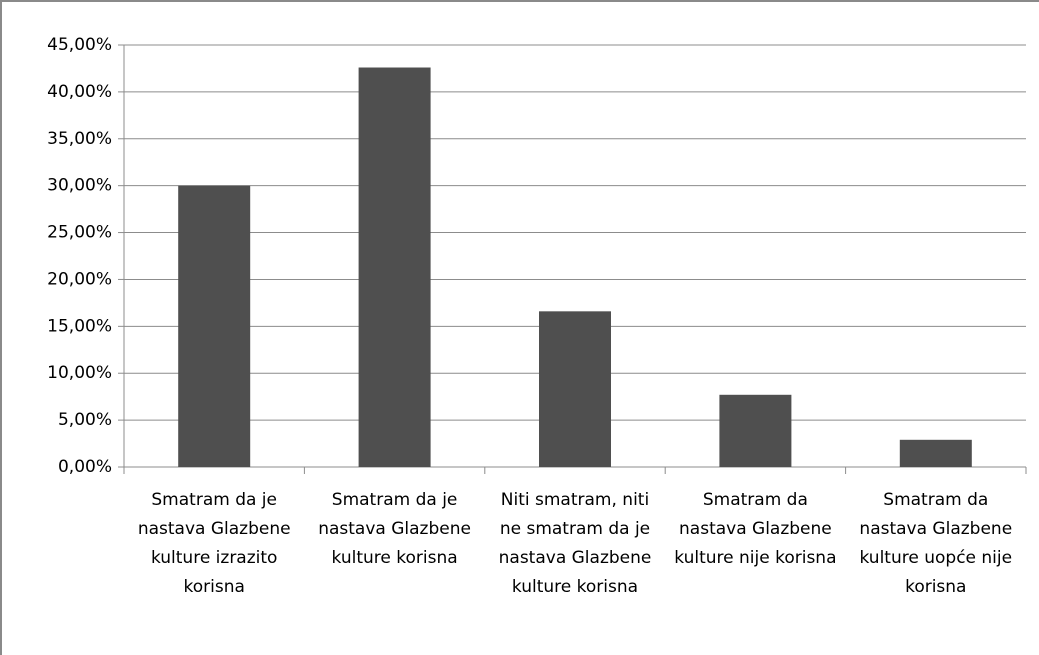 The image size is (1039, 655). What do you see at coordinates (79, 373) in the screenshot?
I see `y-tick-label: 10,00%` at bounding box center [79, 373].